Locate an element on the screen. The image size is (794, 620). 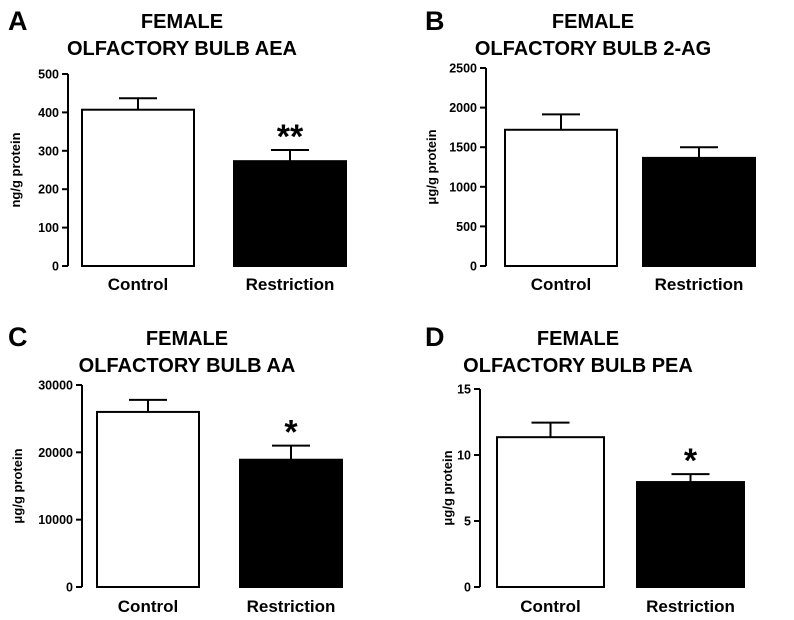
panel-letter: A is located at coordinates (18, 21).